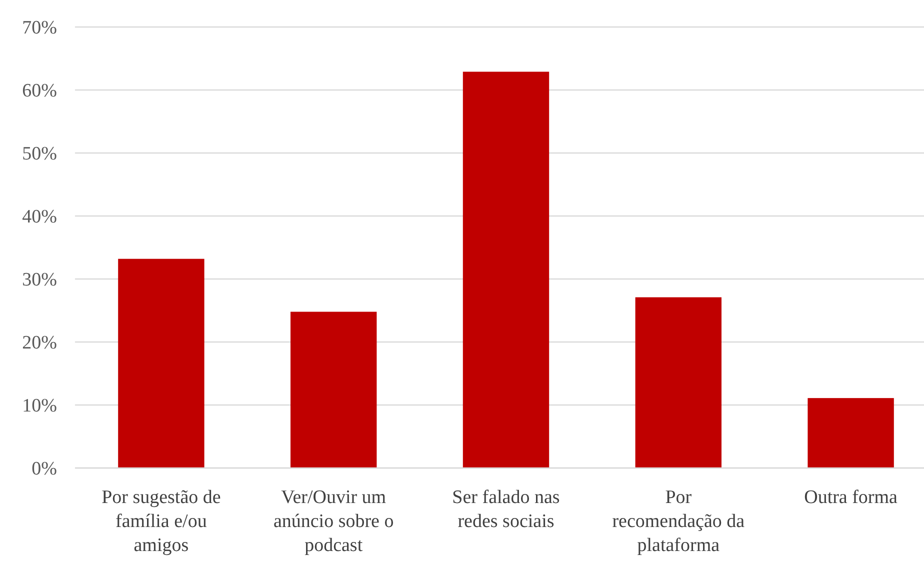  I want to click on y-tick-label: 10%, so click(40, 406).